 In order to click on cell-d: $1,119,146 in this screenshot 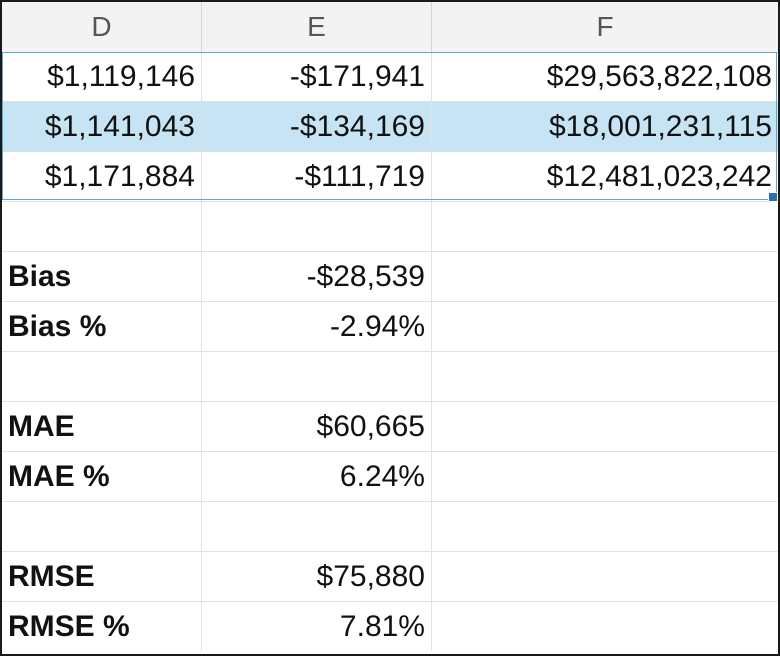, I will do `click(102, 76)`.